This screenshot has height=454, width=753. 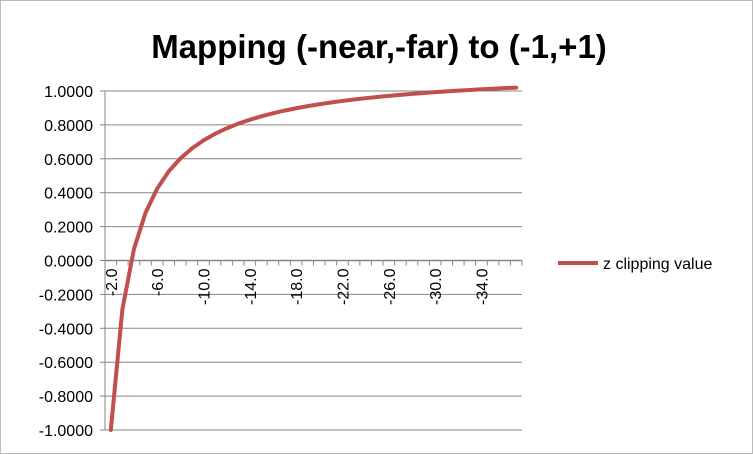 I want to click on y-tick-label: 0.2000, so click(x=68, y=228).